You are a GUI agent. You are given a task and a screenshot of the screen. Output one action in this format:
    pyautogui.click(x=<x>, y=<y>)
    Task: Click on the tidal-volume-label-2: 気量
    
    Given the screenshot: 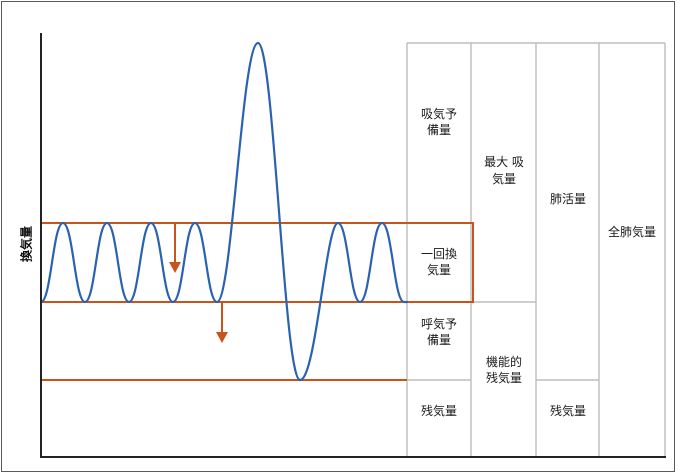 What is the action you would take?
    pyautogui.click(x=439, y=269)
    